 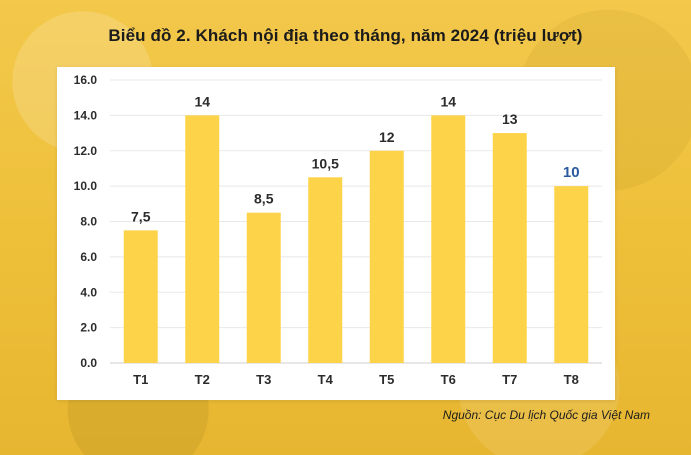 I want to click on y-tick-label: 10.0, so click(x=86, y=186).